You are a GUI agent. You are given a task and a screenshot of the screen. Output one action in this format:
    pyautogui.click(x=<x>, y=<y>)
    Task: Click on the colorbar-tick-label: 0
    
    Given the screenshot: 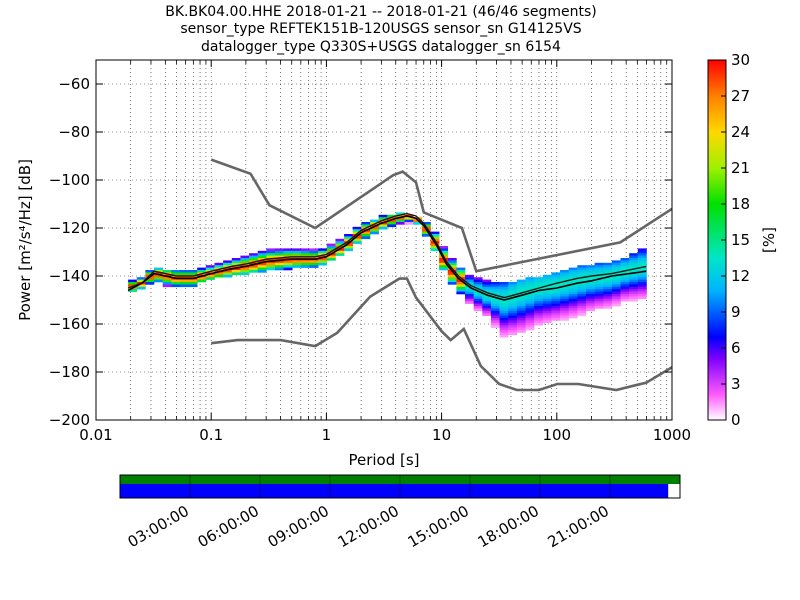 What is the action you would take?
    pyautogui.click(x=736, y=420)
    